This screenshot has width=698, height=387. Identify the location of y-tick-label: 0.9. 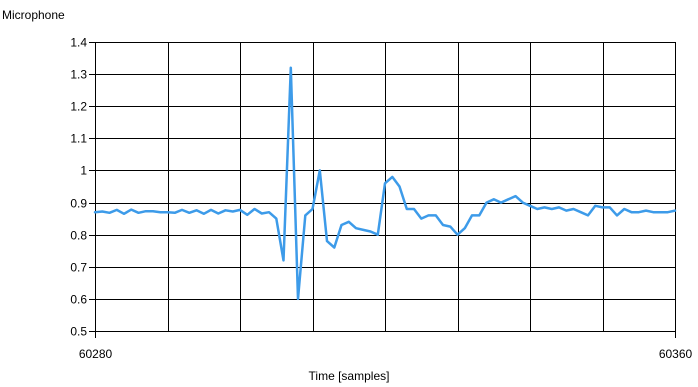
(78, 204).